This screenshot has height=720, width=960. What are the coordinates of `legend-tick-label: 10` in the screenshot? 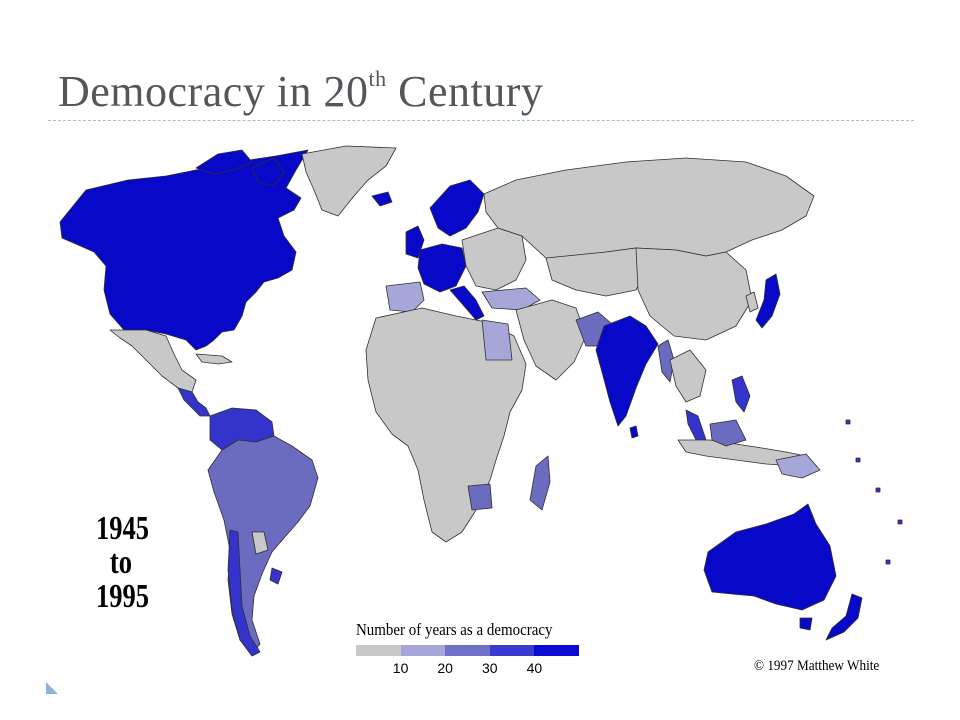 It's located at (400, 668).